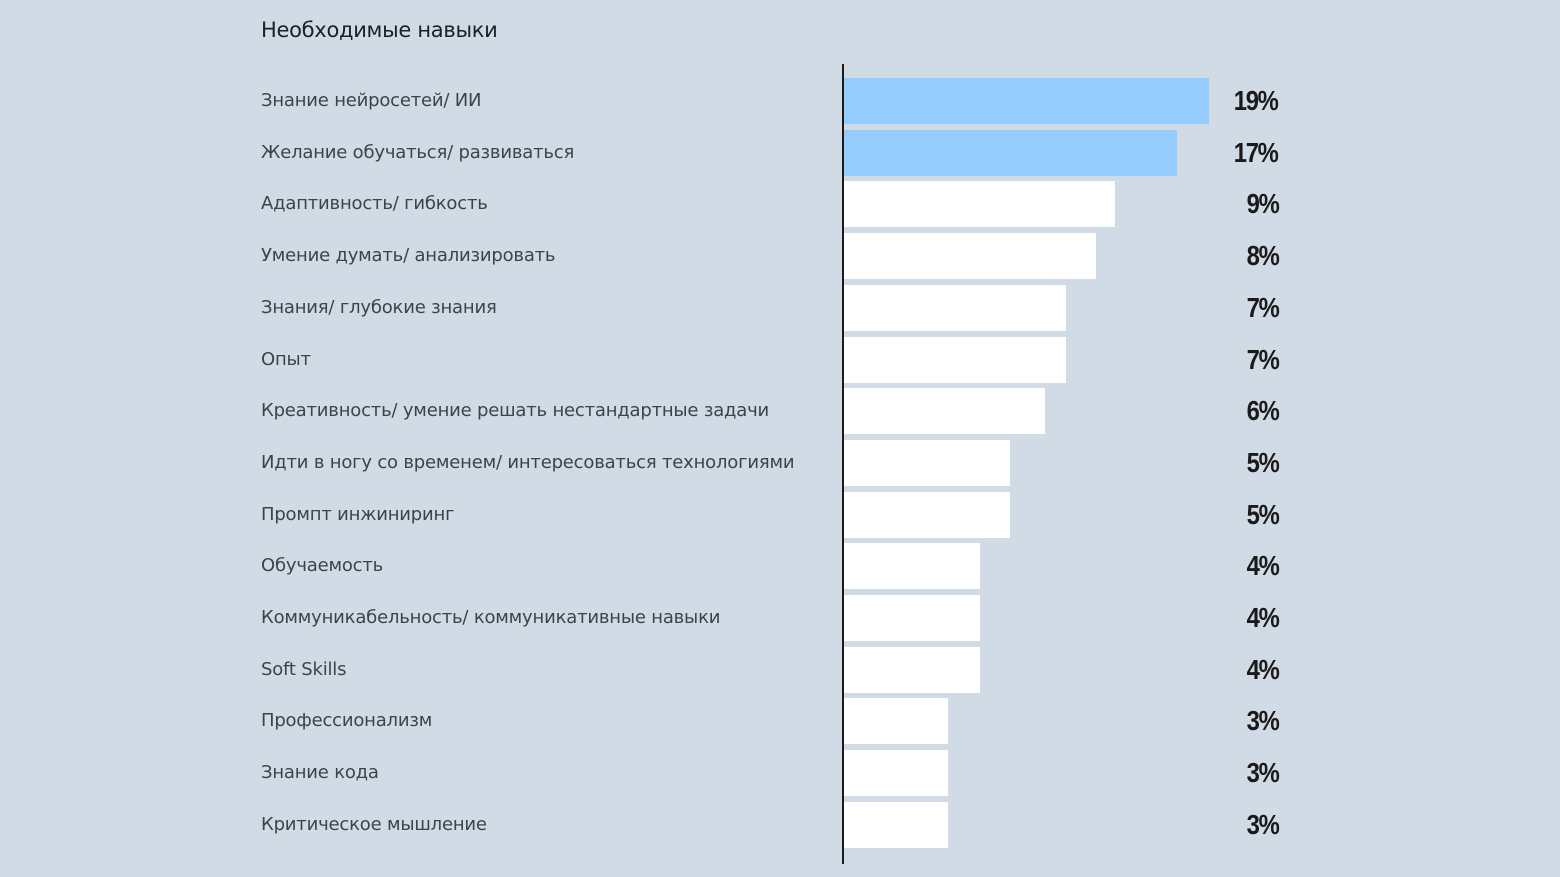 The height and width of the screenshot is (877, 1560). What do you see at coordinates (780, 307) in the screenshot?
I see `bar-row: Знания/ глубокие знания 7%` at bounding box center [780, 307].